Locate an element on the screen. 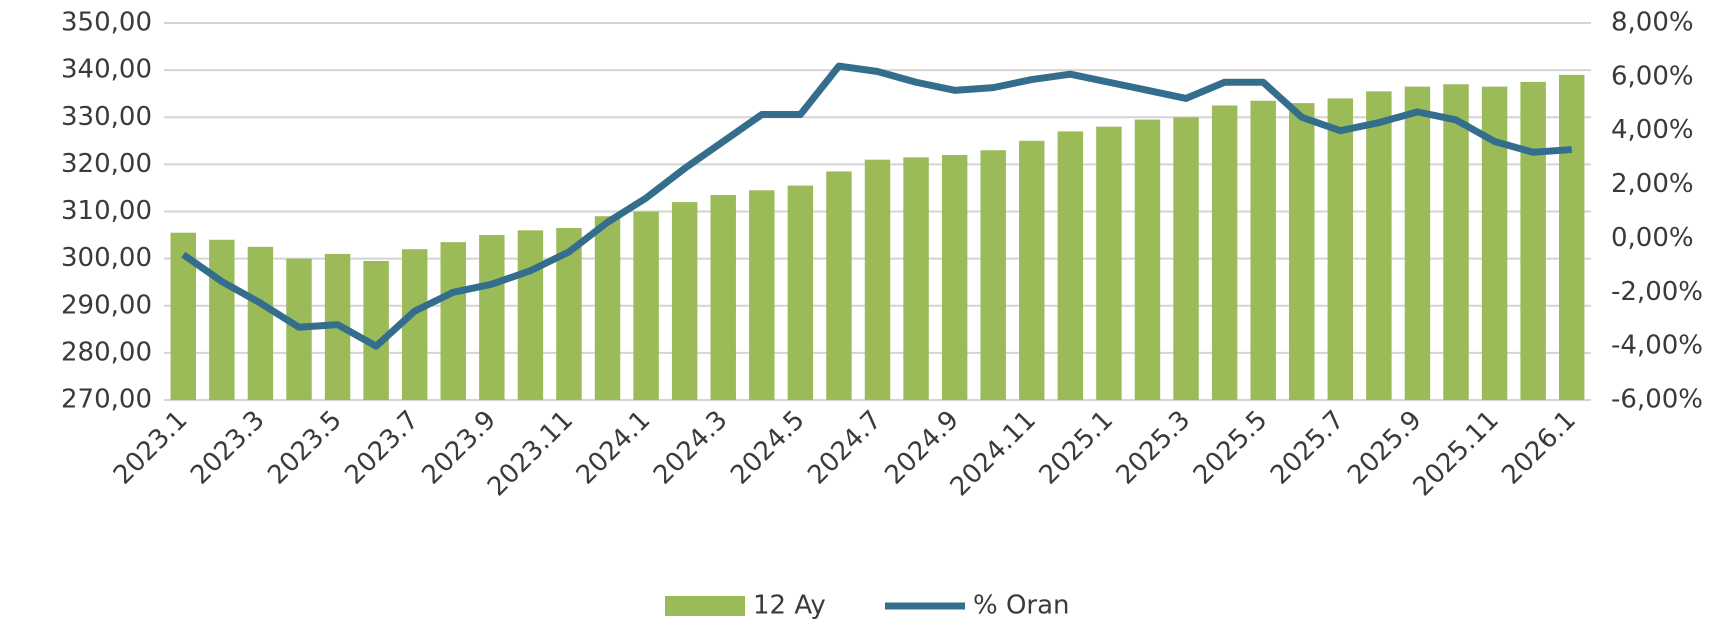 The height and width of the screenshot is (638, 1733). y2-tick-label: 6,00% is located at coordinates (1652, 76).